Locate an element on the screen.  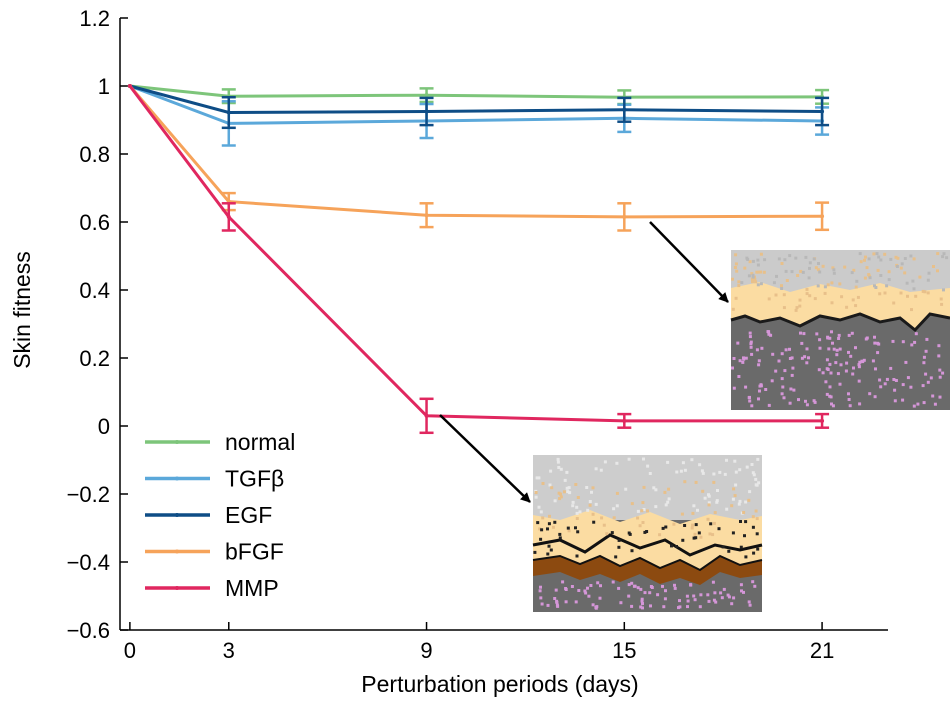
series-egf is located at coordinates (478, 107).